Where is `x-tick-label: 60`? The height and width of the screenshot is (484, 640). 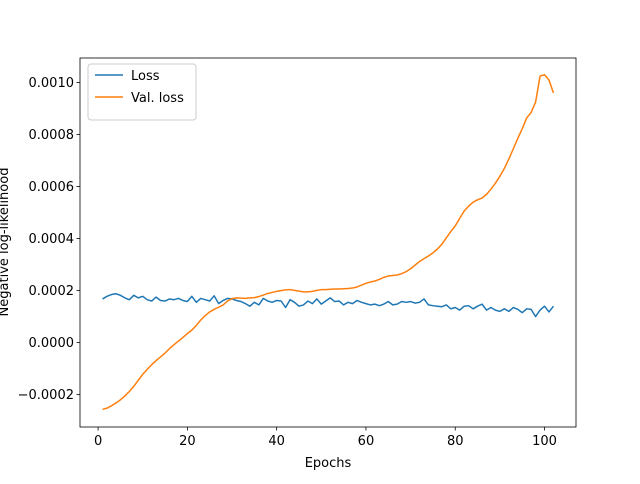
x-tick-label: 60 is located at coordinates (366, 441).